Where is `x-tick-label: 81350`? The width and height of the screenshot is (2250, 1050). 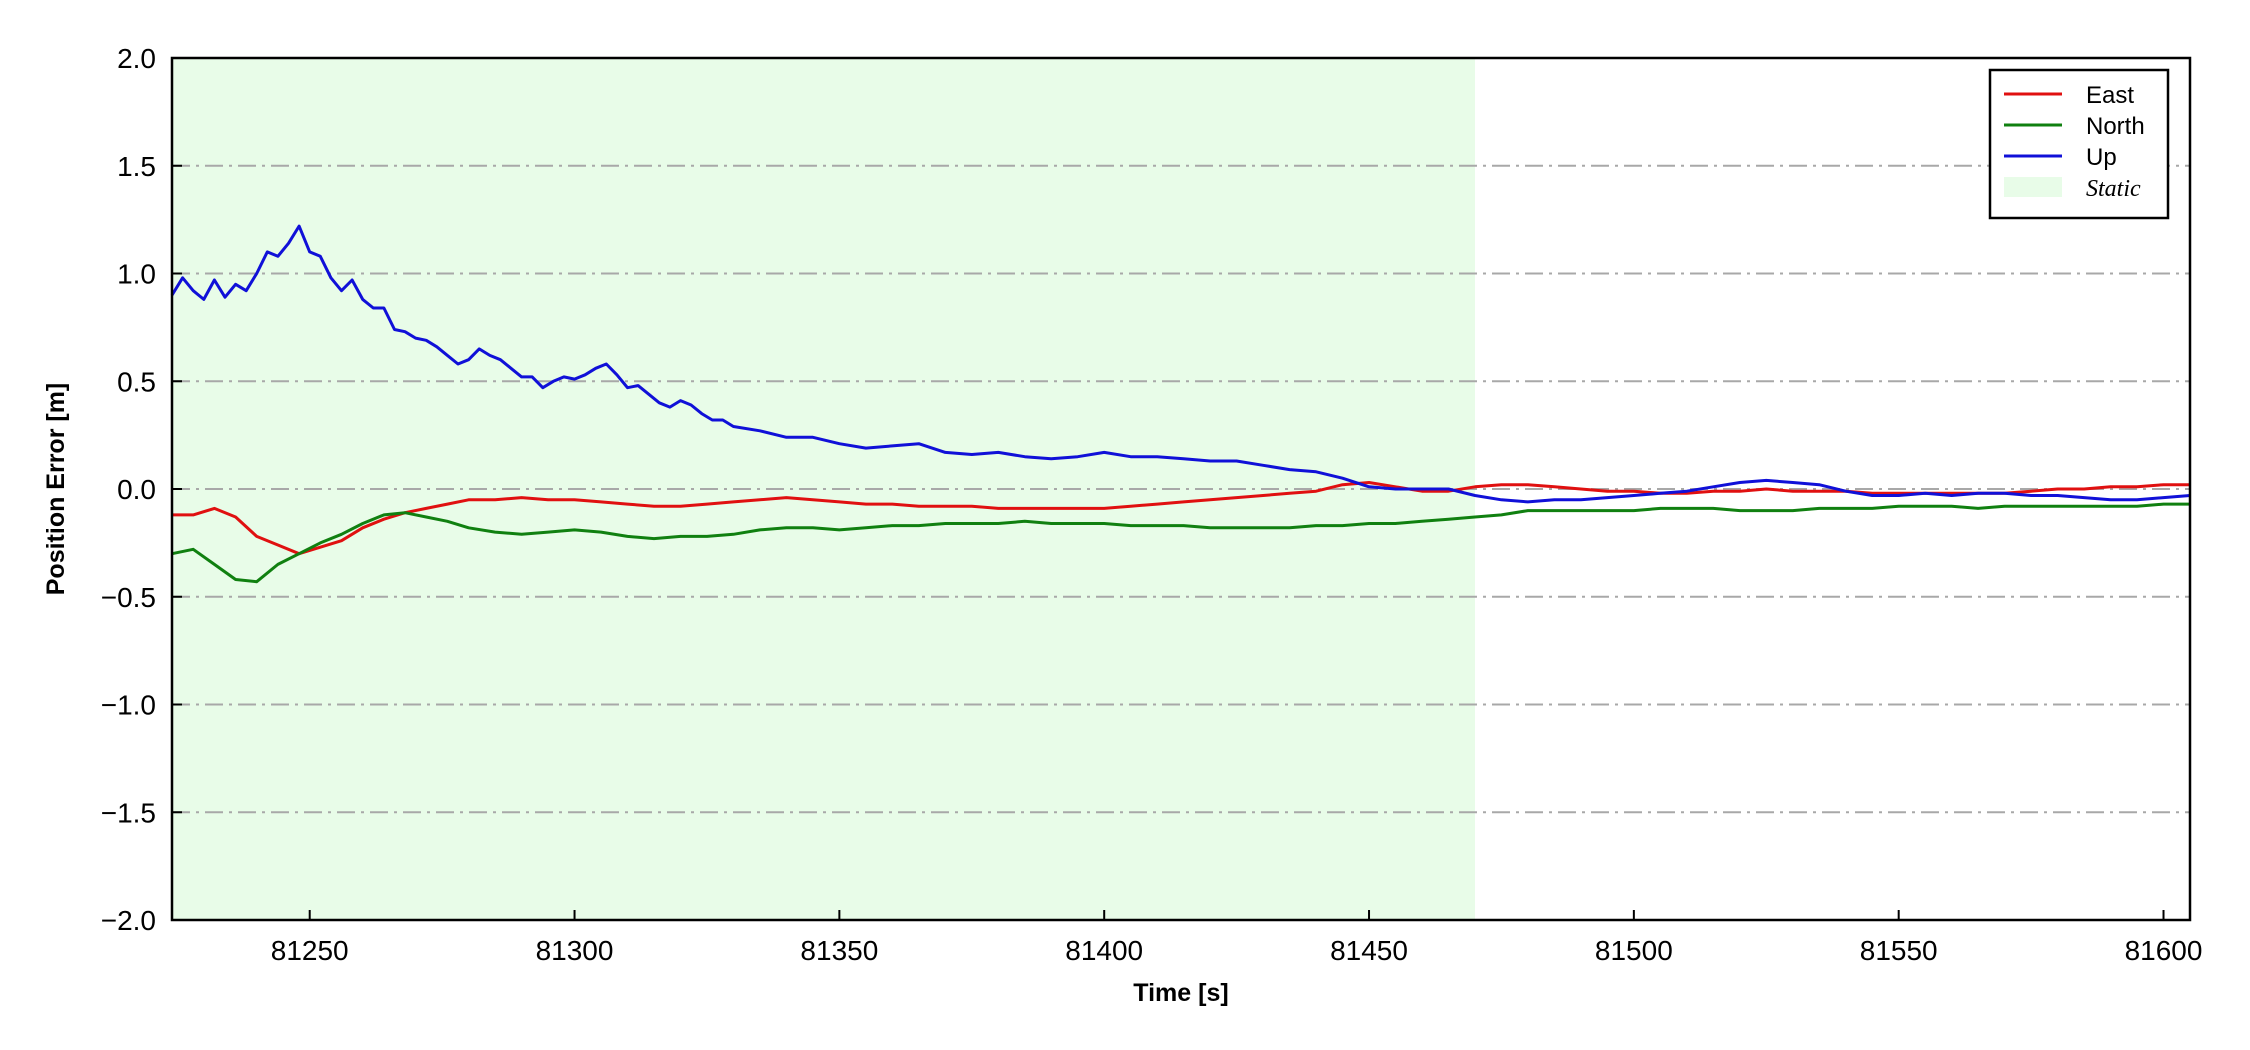 x-tick-label: 81350 is located at coordinates (839, 950).